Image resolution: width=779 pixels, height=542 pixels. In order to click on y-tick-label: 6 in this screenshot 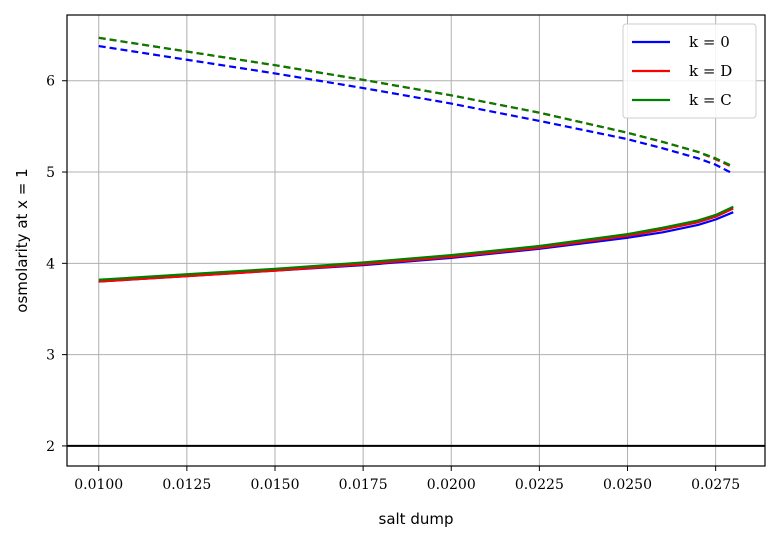, I will do `click(50, 82)`.